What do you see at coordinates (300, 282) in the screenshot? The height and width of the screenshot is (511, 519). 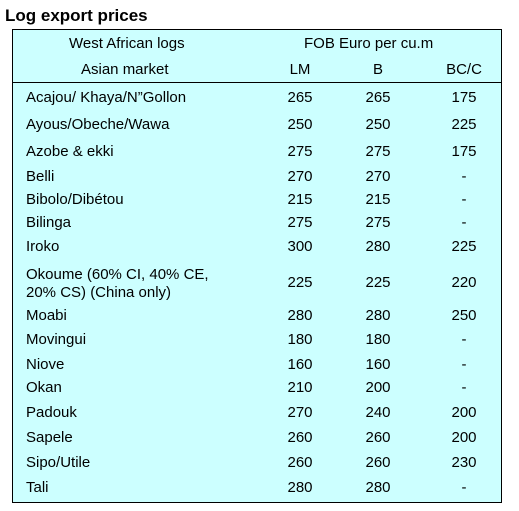 I see `lm-price: 225` at bounding box center [300, 282].